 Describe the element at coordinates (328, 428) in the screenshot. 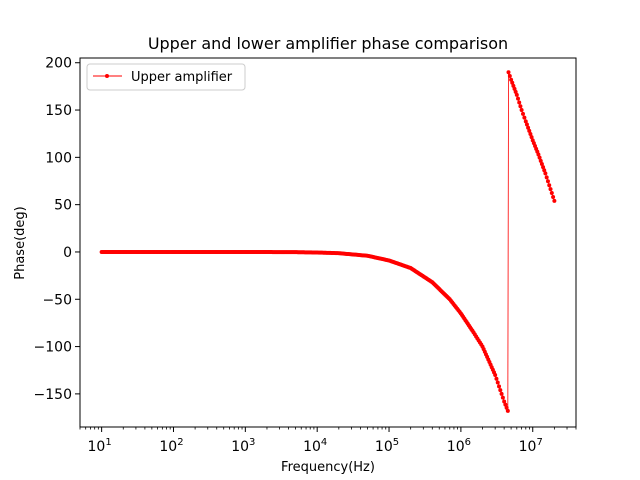

I see `x-axis-minor-ticks` at that location.